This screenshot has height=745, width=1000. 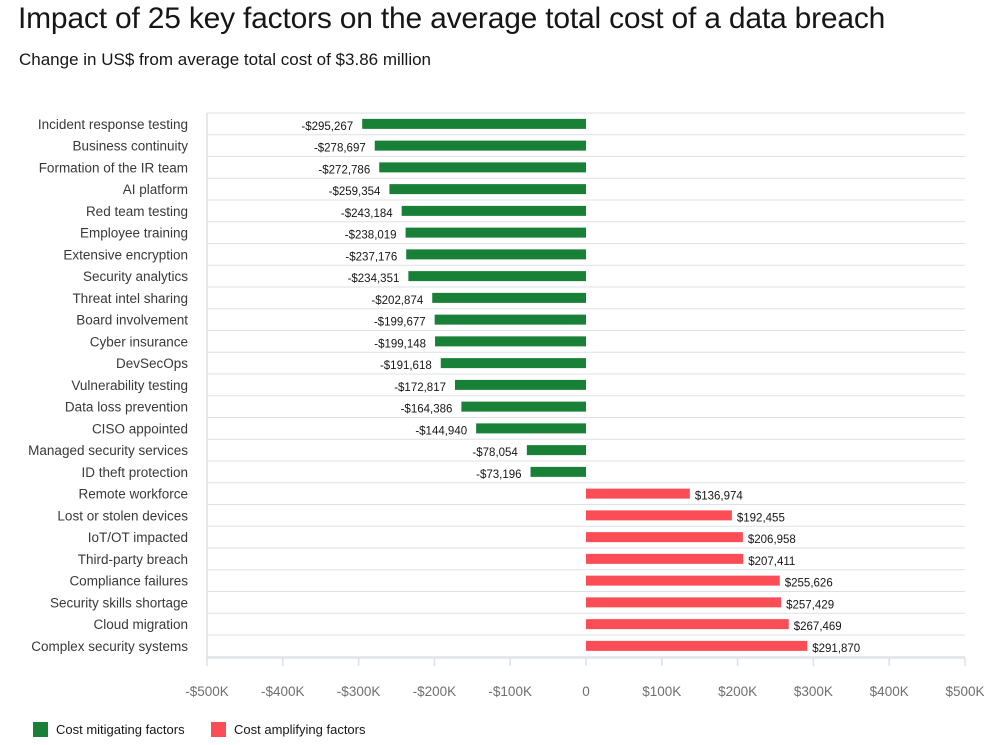 What do you see at coordinates (207, 691) in the screenshot?
I see `x-tick-label: -$500K` at bounding box center [207, 691].